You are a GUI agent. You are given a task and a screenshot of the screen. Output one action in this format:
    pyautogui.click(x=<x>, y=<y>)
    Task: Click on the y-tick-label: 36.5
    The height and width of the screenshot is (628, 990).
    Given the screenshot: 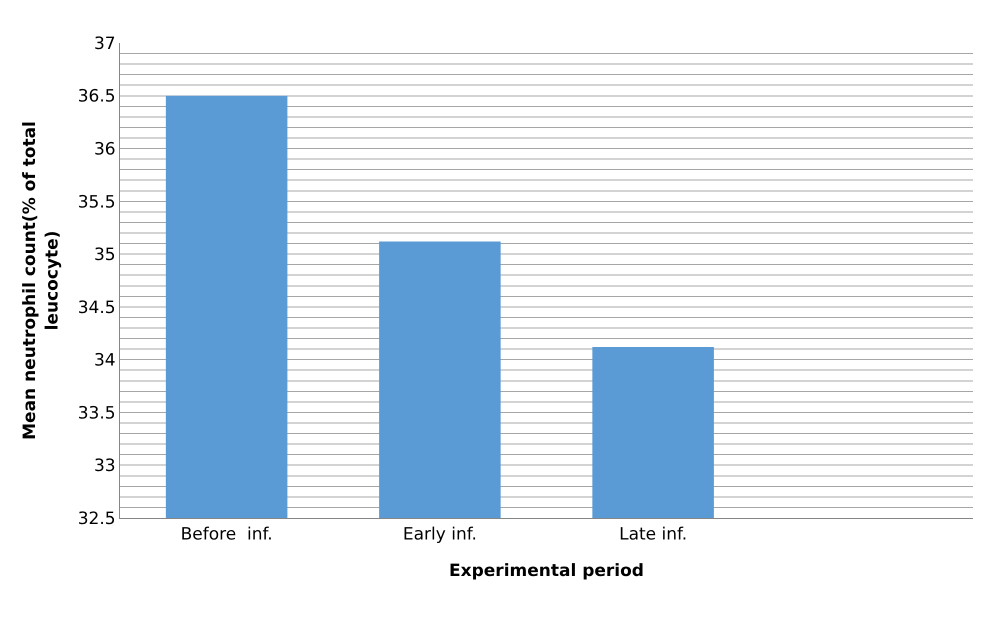 What is the action you would take?
    pyautogui.click(x=97, y=96)
    